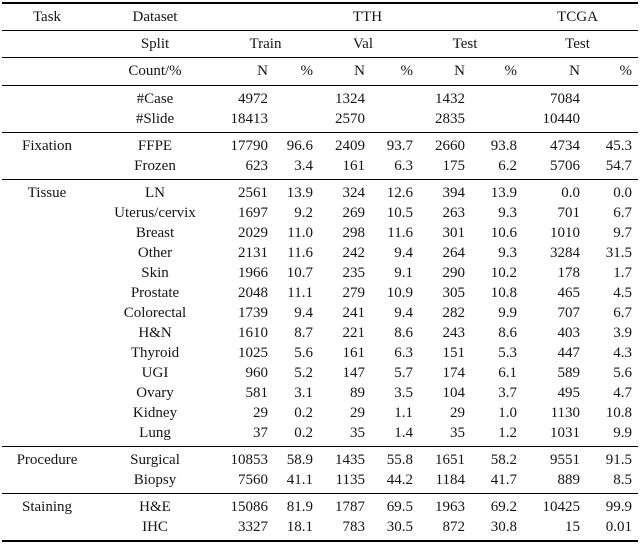 The height and width of the screenshot is (546, 640). I want to click on value-cell: 1324, so click(339, 96).